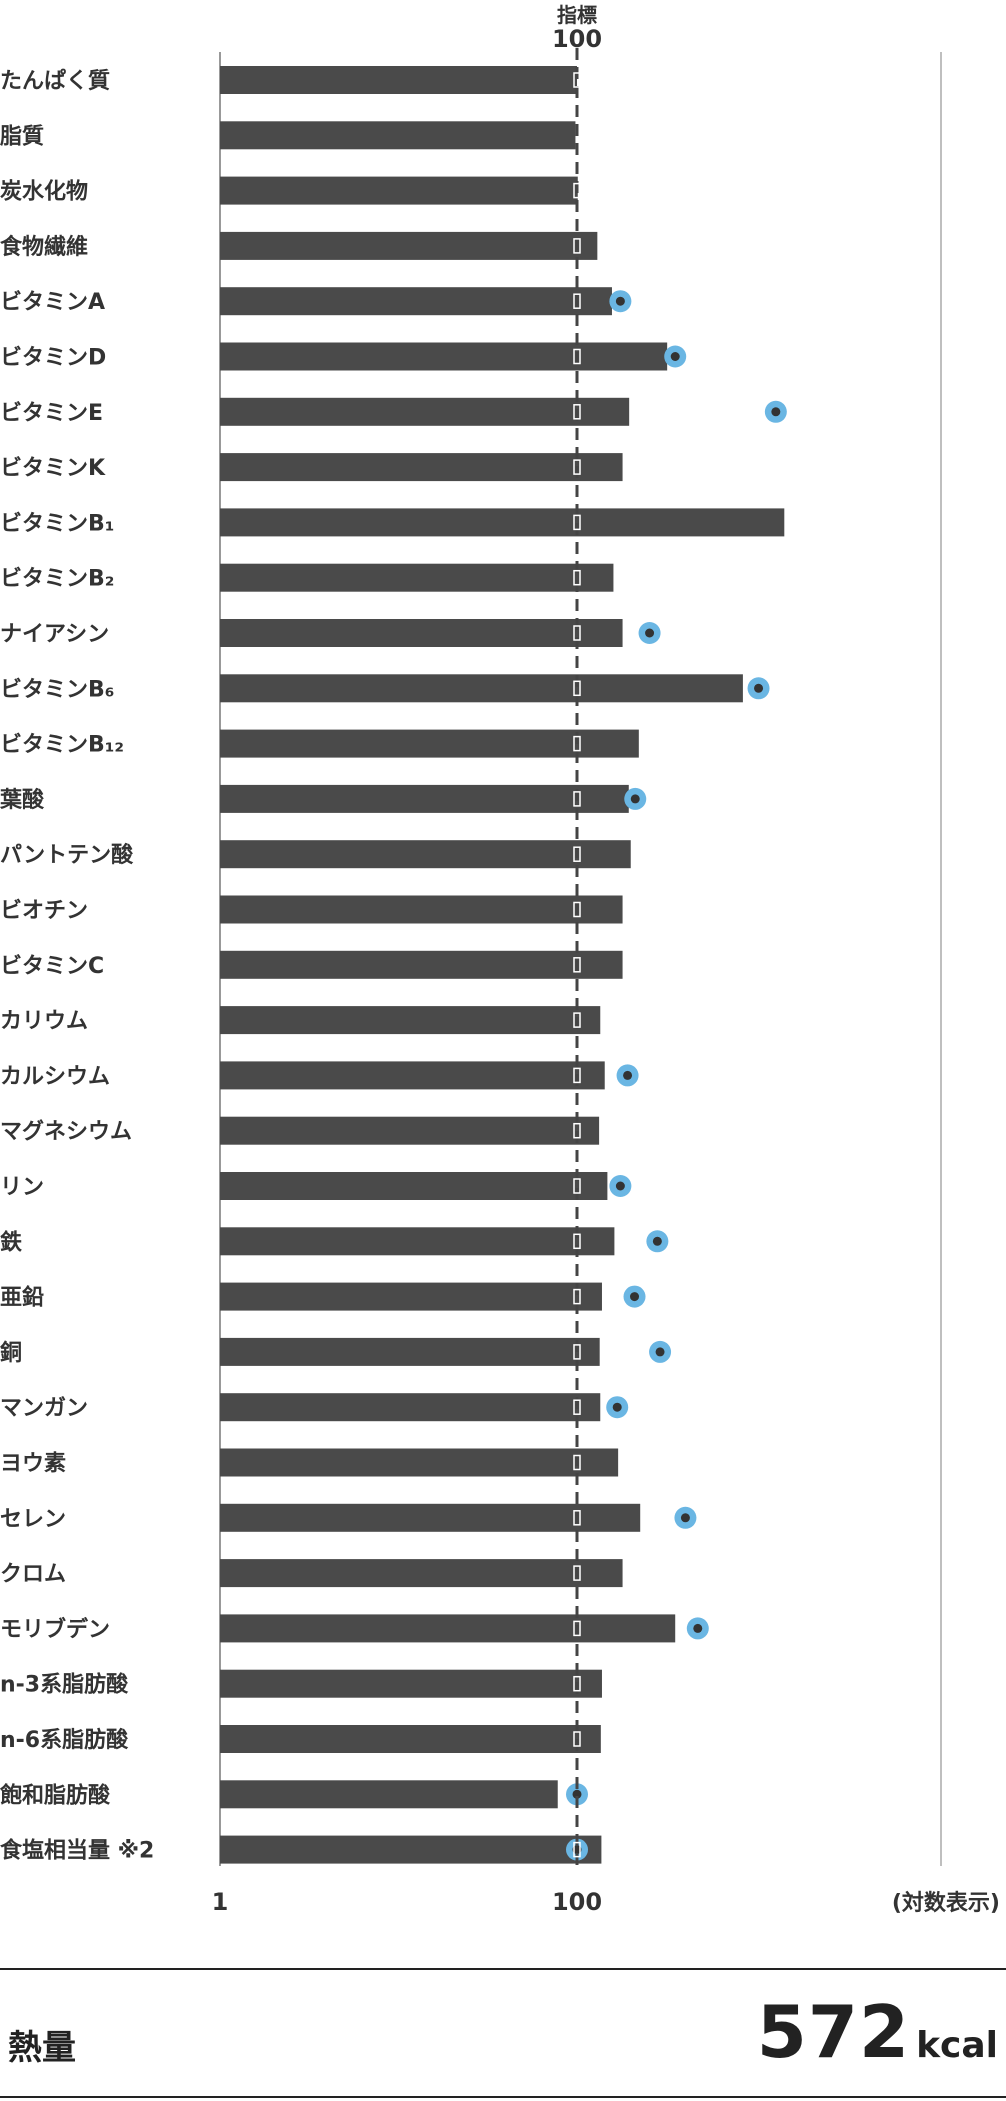  What do you see at coordinates (55, 1795) in the screenshot?
I see `category-label: 飽和脂肪酸` at bounding box center [55, 1795].